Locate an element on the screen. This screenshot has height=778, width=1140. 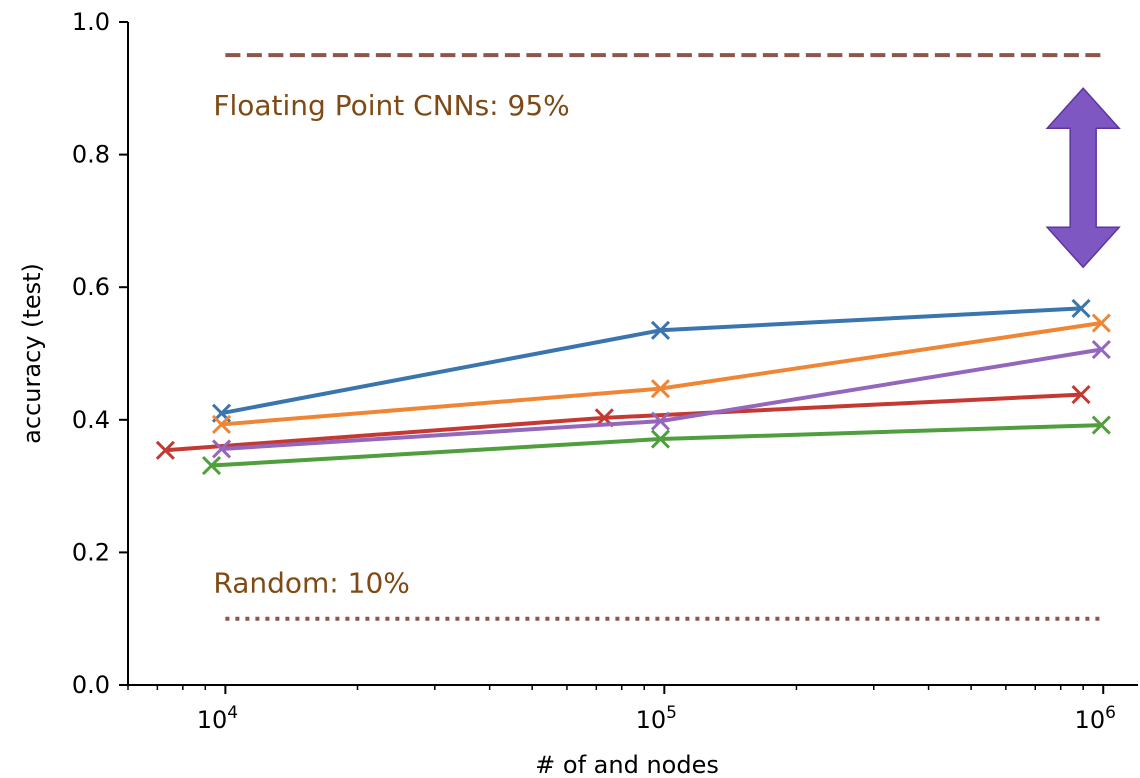
x-tick-label: 10⁵ is located at coordinates (656, 718).